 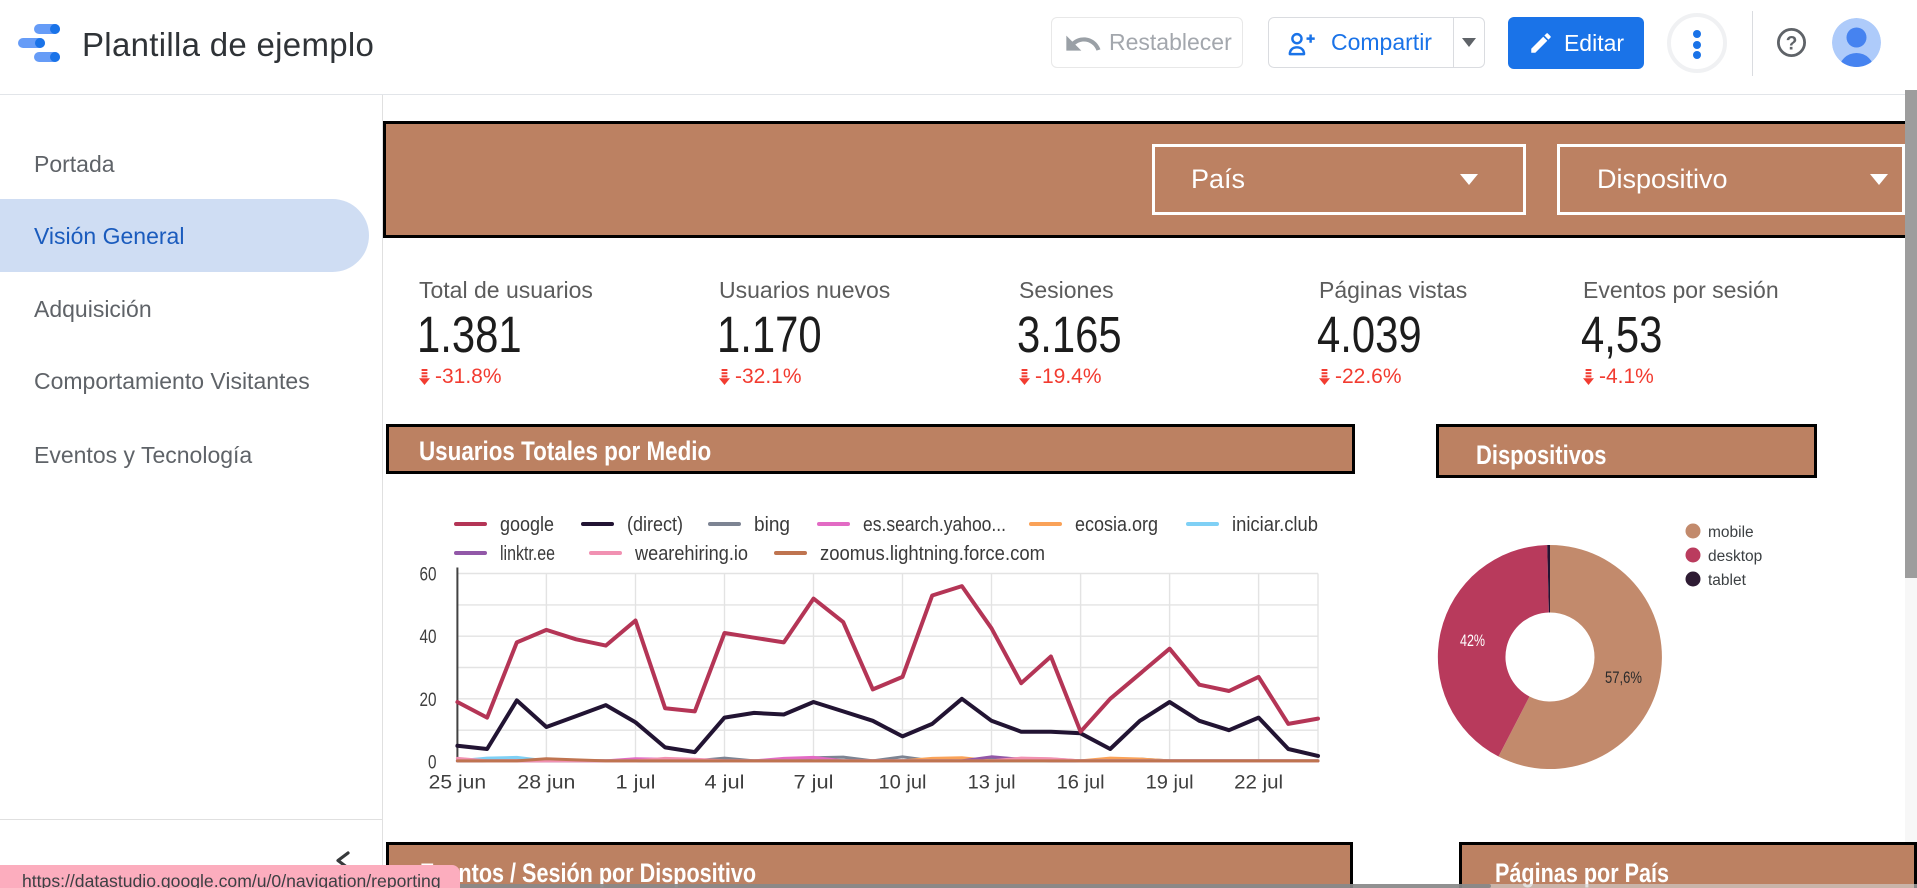 I want to click on svg-text: 40, so click(x=428, y=637).